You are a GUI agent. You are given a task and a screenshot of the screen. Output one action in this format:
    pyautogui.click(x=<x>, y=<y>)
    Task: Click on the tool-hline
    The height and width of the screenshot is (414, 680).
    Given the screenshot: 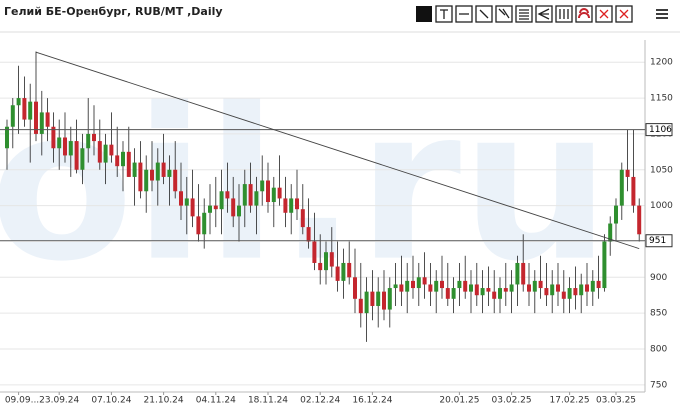 What is the action you would take?
    pyautogui.click(x=464, y=14)
    